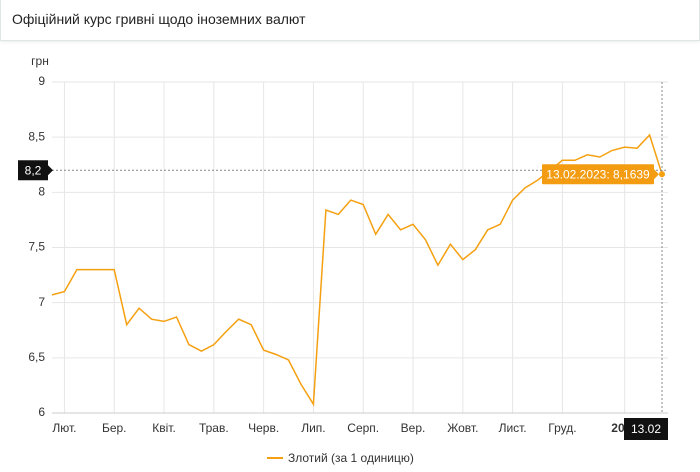 The image size is (700, 472). I want to click on x-tick-label: Лип., so click(313, 428).